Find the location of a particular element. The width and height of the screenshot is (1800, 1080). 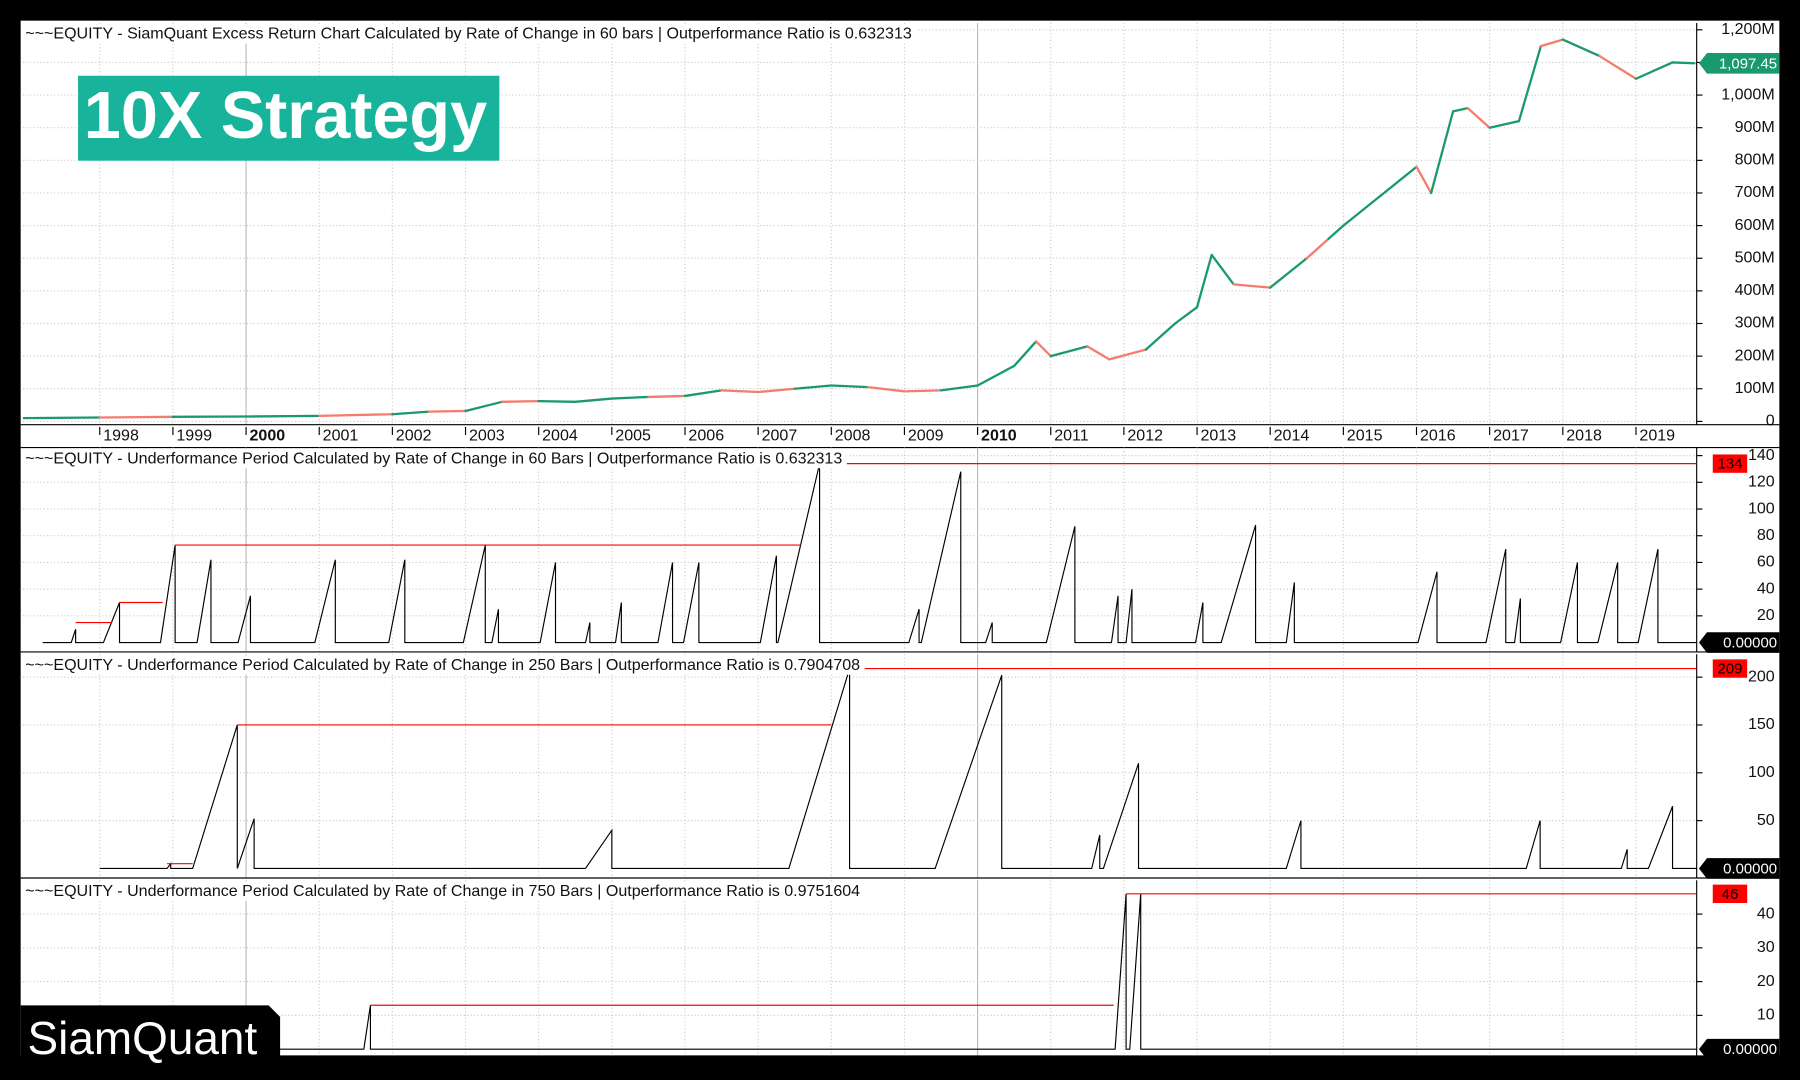

y-tick-label: 800M is located at coordinates (1755, 160).